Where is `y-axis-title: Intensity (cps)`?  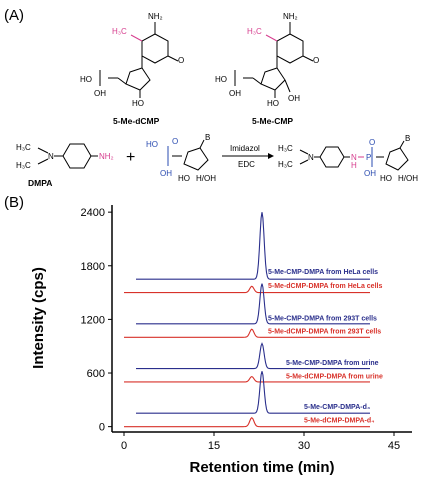 y-axis-title: Intensity (cps) is located at coordinates (38, 318).